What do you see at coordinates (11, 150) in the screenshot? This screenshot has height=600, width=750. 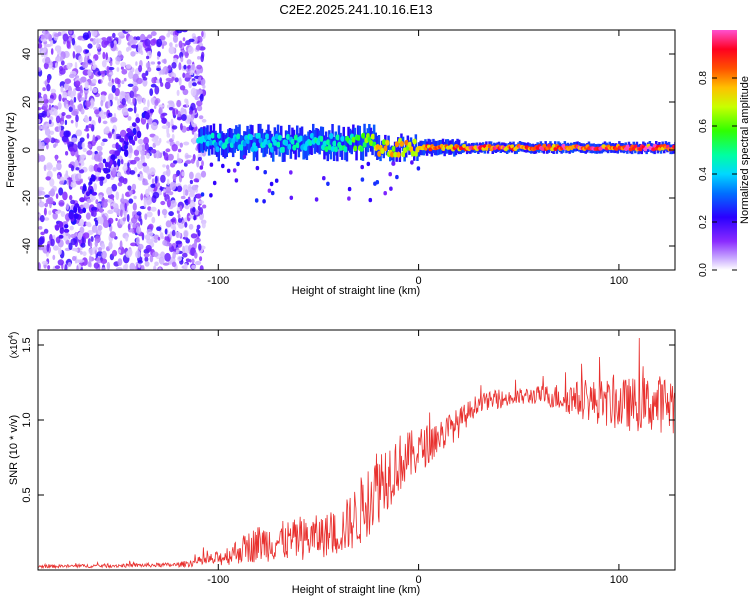 I see `spectrogram-ylabel: Frequency (Hz)` at bounding box center [11, 150].